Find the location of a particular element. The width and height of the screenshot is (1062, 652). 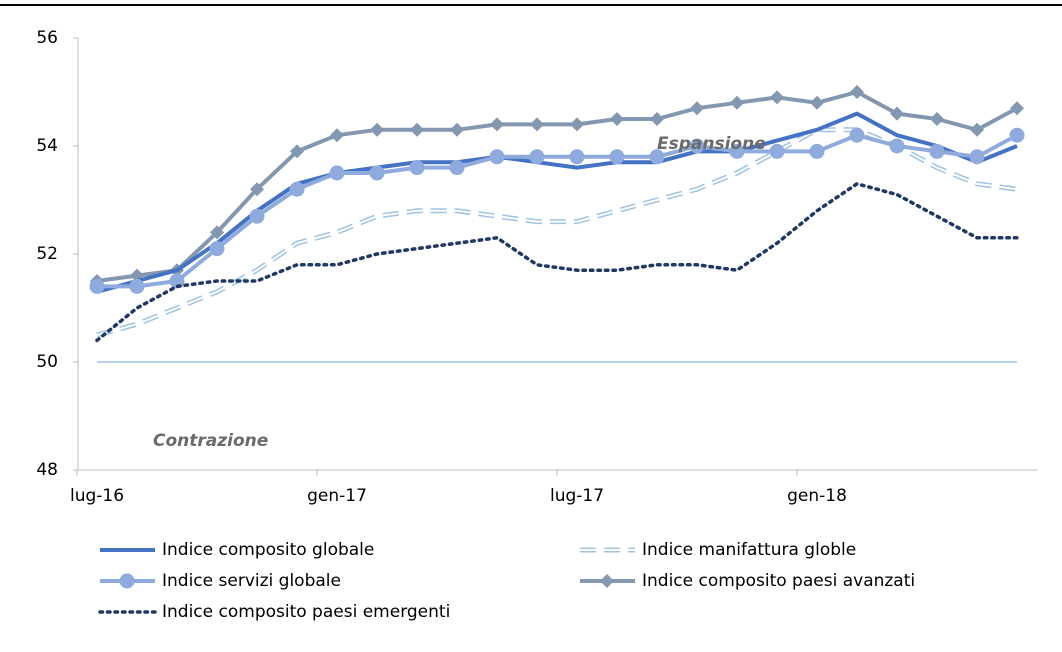

legend-label: Indice servizi globale is located at coordinates (251, 581).